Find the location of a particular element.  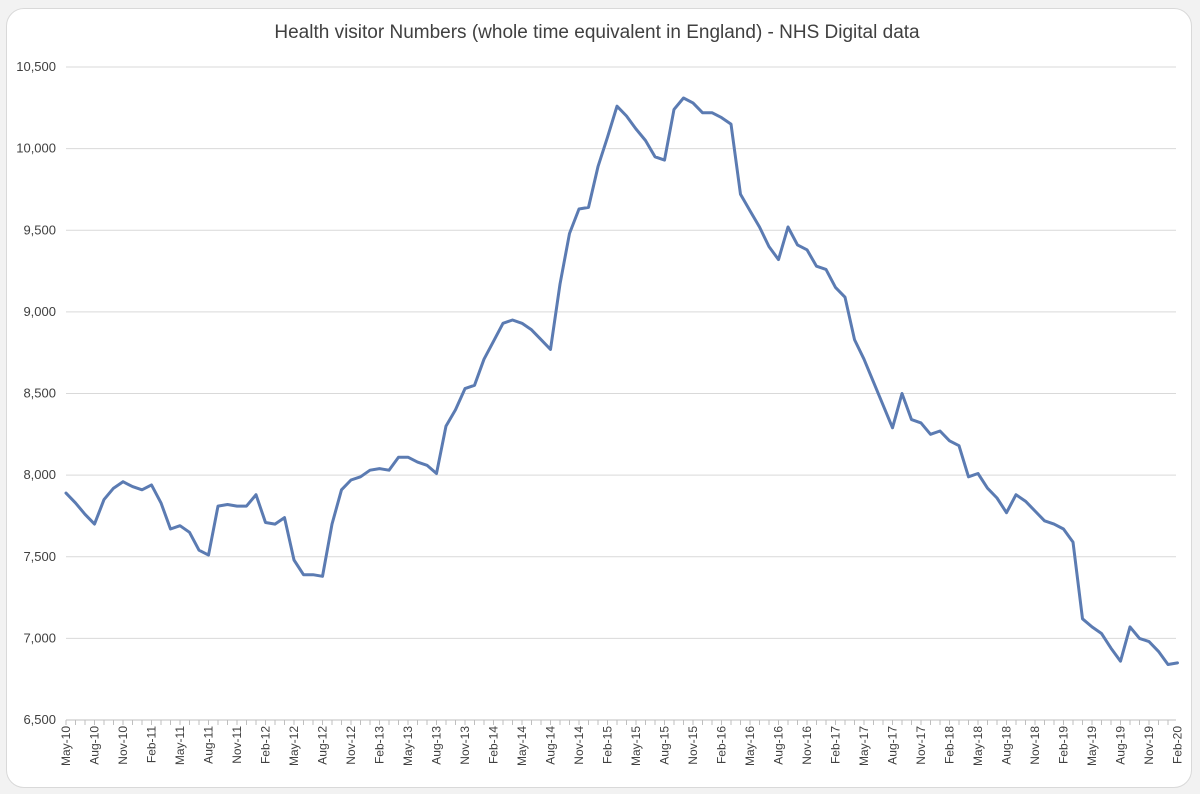

x-tick-label: Feb-18 is located at coordinates (950, 745).